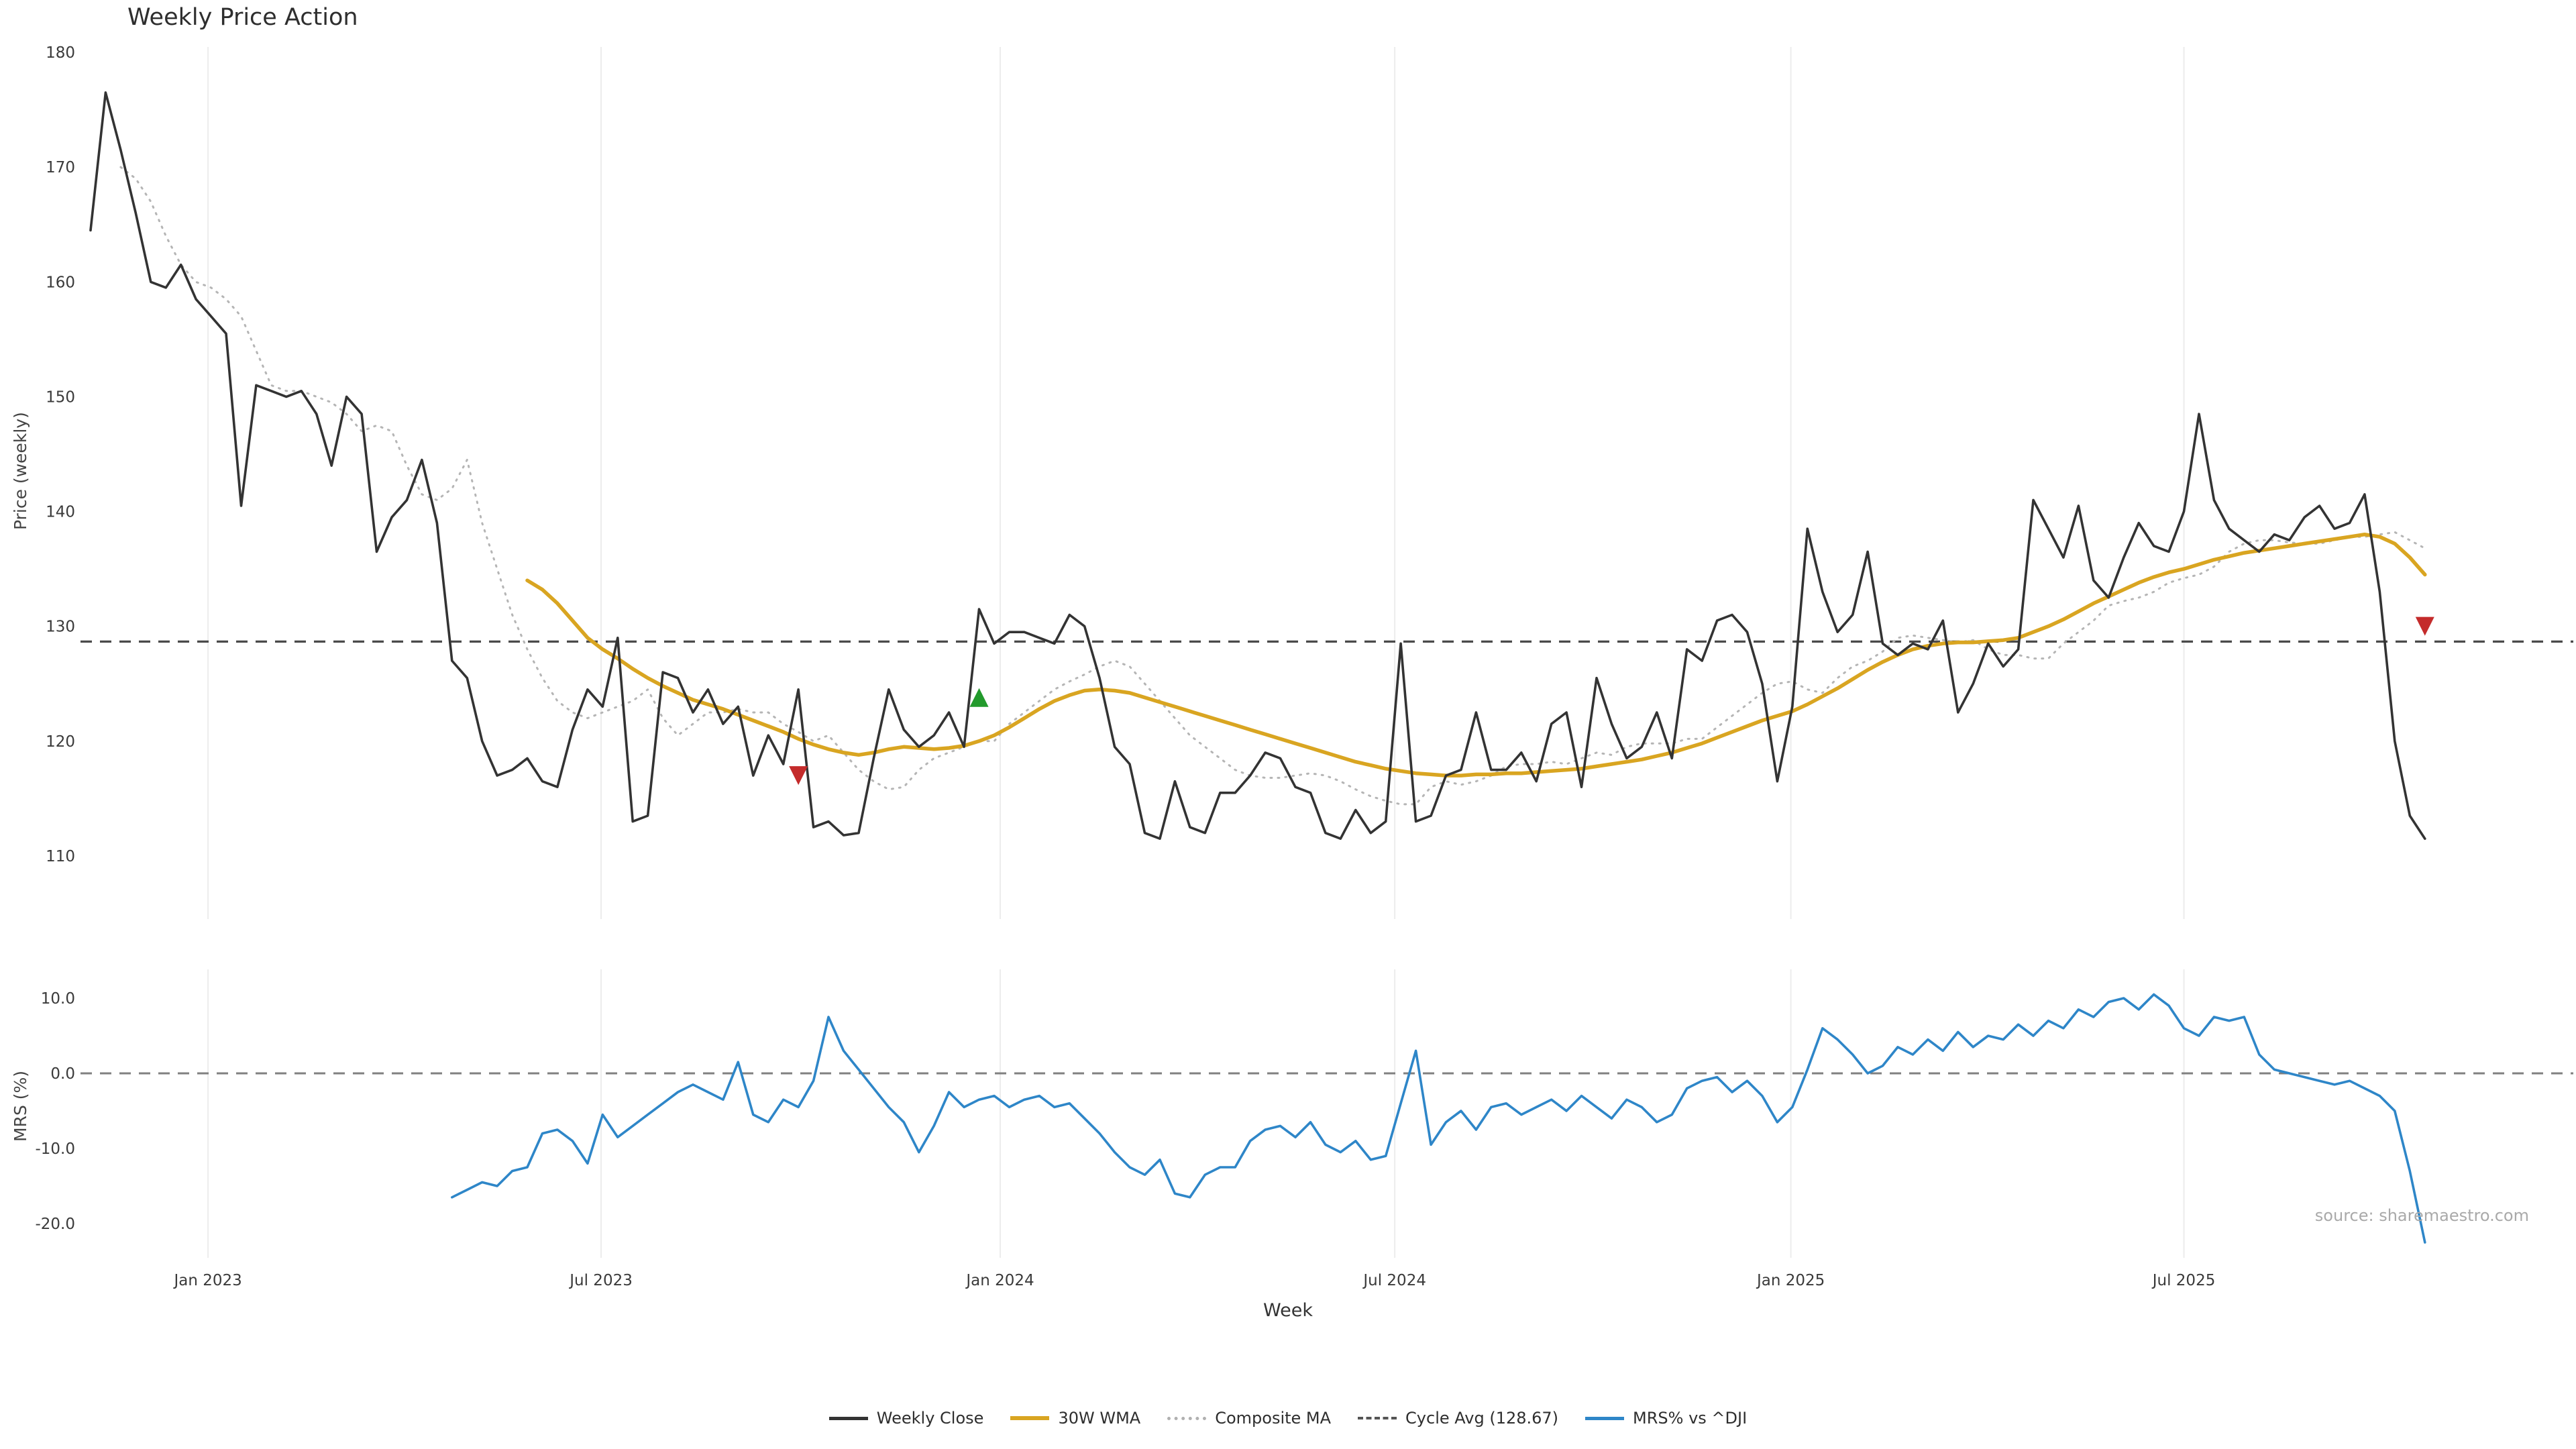 Image resolution: width=2576 pixels, height=1449 pixels. What do you see at coordinates (1790, 1280) in the screenshot?
I see `x-tick-label: Jan 2025` at bounding box center [1790, 1280].